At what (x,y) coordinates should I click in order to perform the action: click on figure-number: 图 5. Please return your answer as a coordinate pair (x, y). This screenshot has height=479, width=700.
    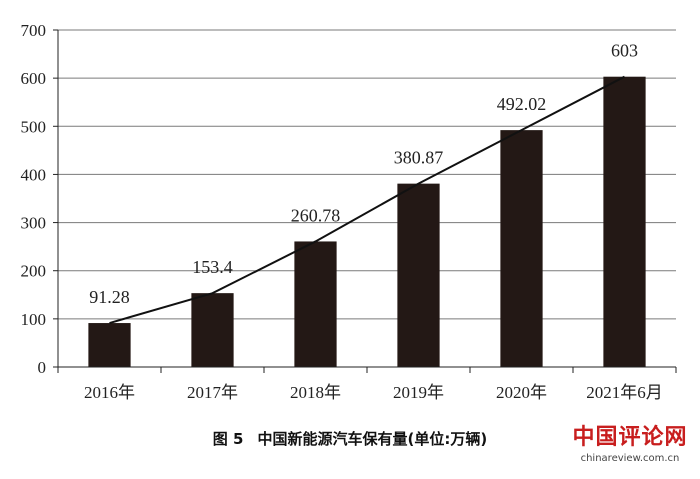
    Looking at the image, I should click on (228, 439).